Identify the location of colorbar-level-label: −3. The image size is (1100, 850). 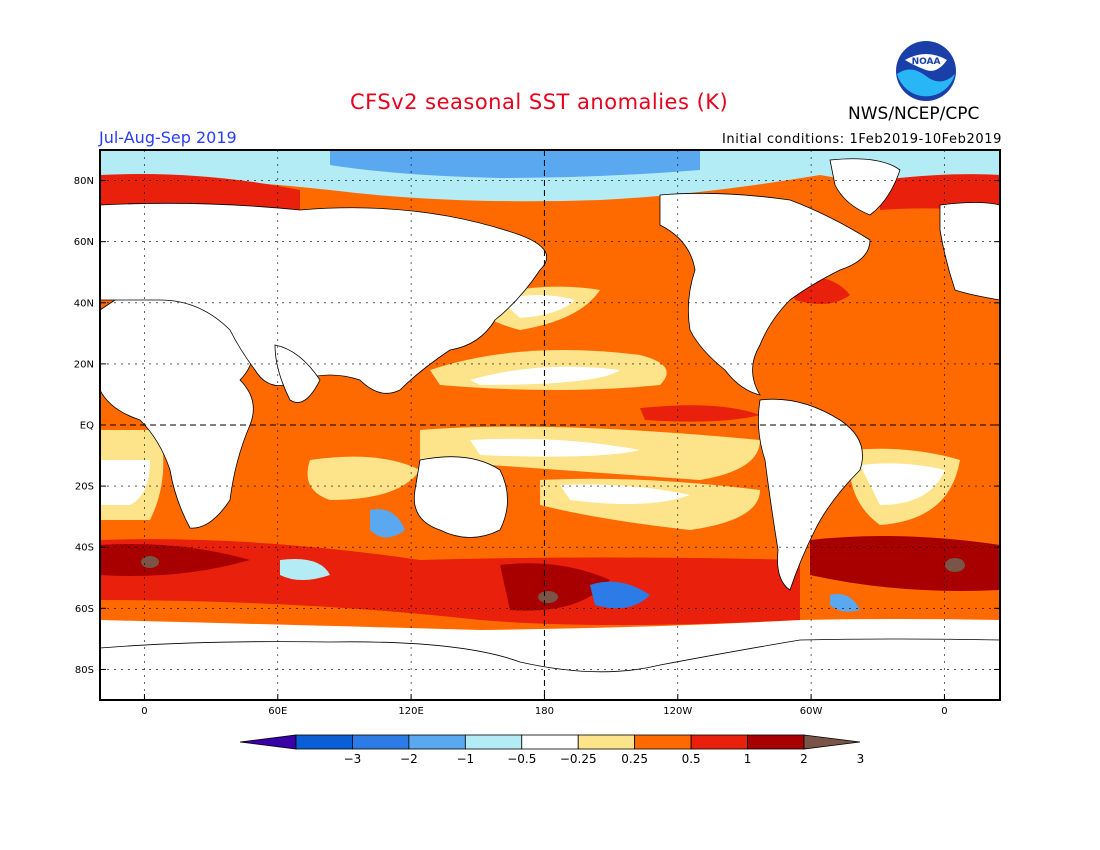
(353, 759).